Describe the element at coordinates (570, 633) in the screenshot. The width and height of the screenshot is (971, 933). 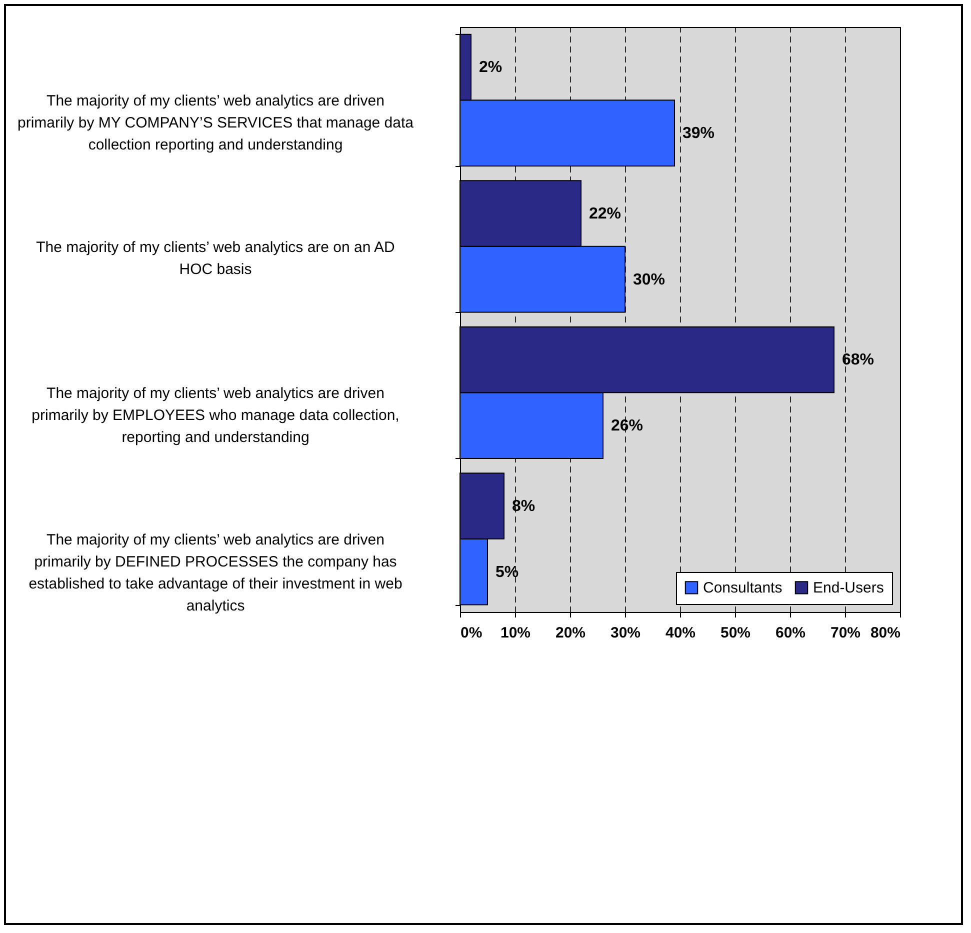
I see `x-tick-label: 20%` at that location.